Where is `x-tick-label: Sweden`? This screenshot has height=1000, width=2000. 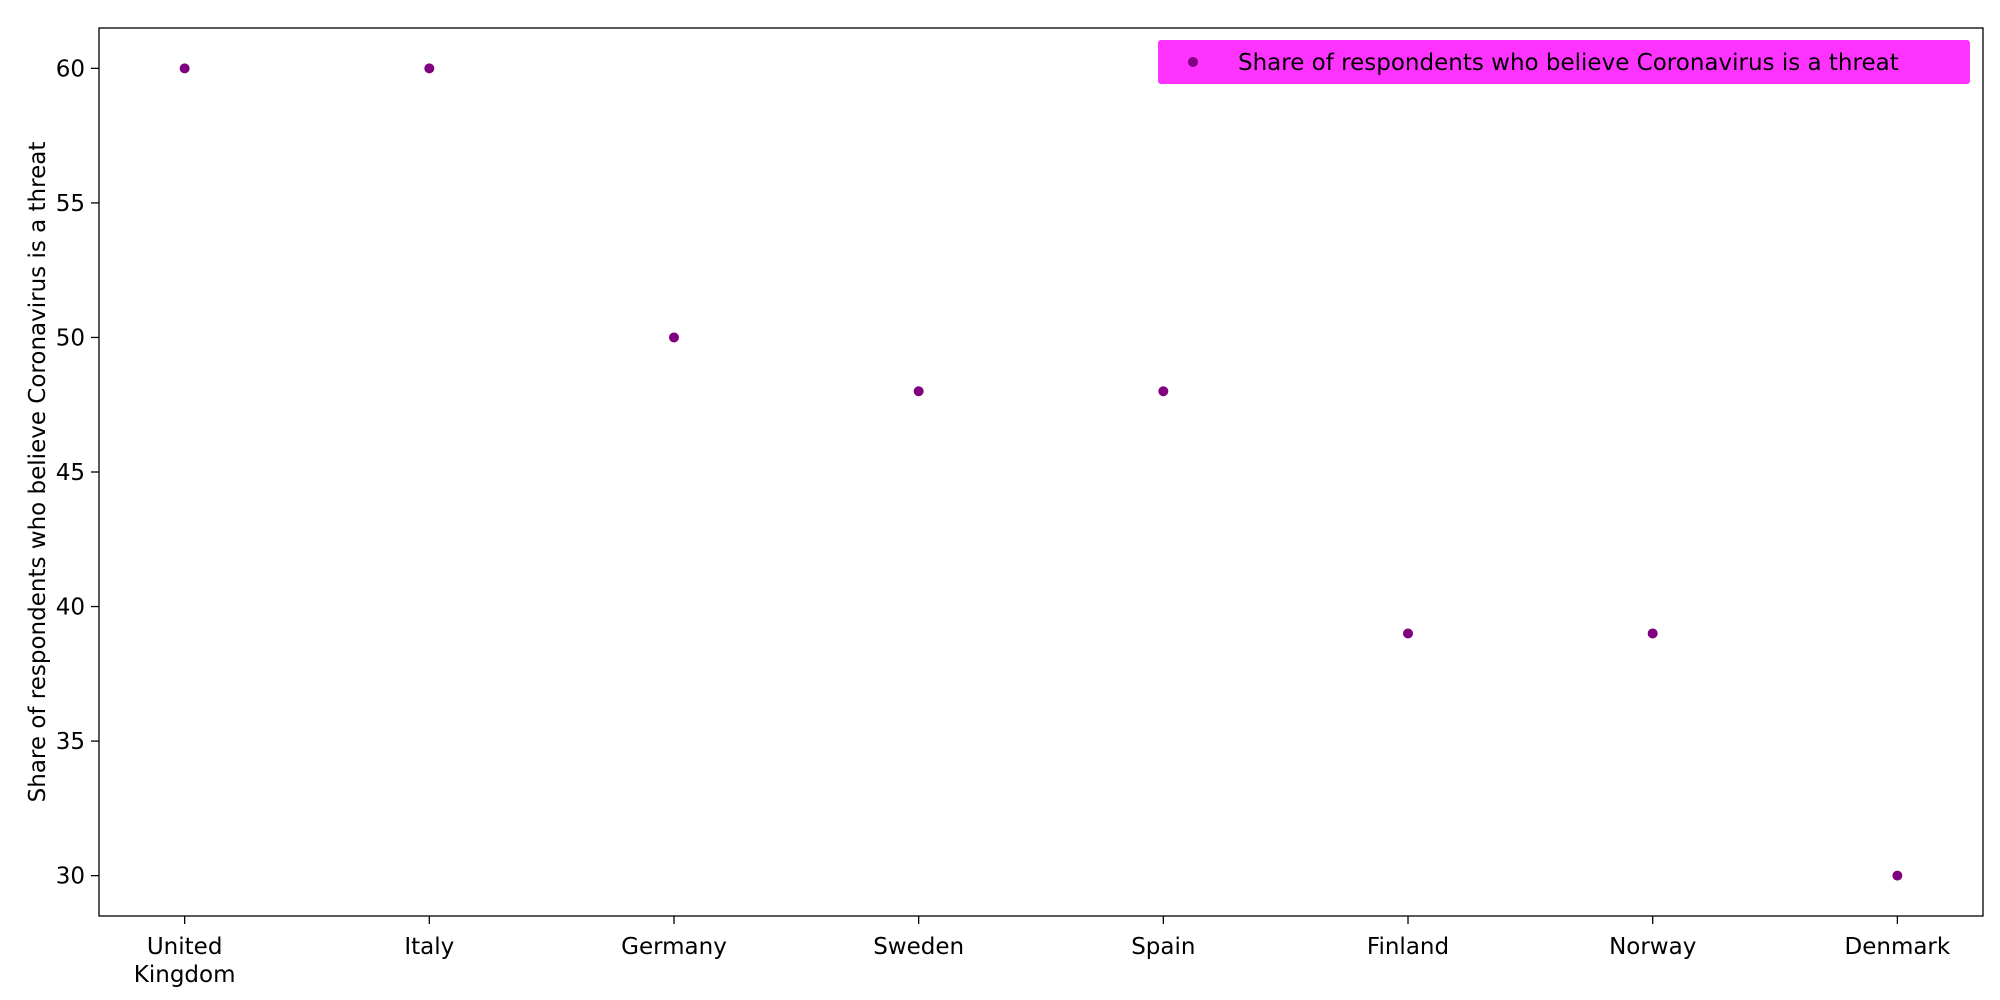
x-tick-label: Sweden is located at coordinates (918, 947).